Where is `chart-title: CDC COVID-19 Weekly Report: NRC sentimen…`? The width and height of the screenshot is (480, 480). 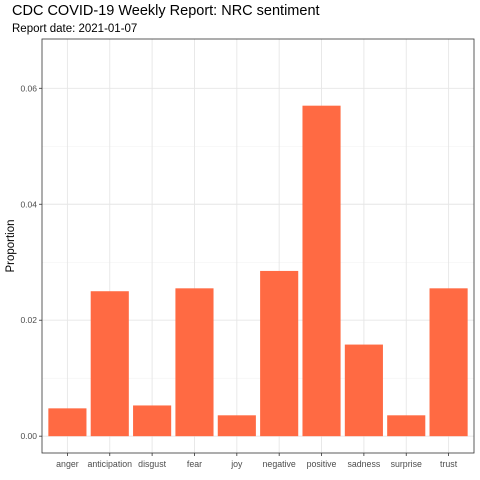 chart-title: CDC COVID-19 Weekly Report: NRC sentimen… is located at coordinates (166, 11).